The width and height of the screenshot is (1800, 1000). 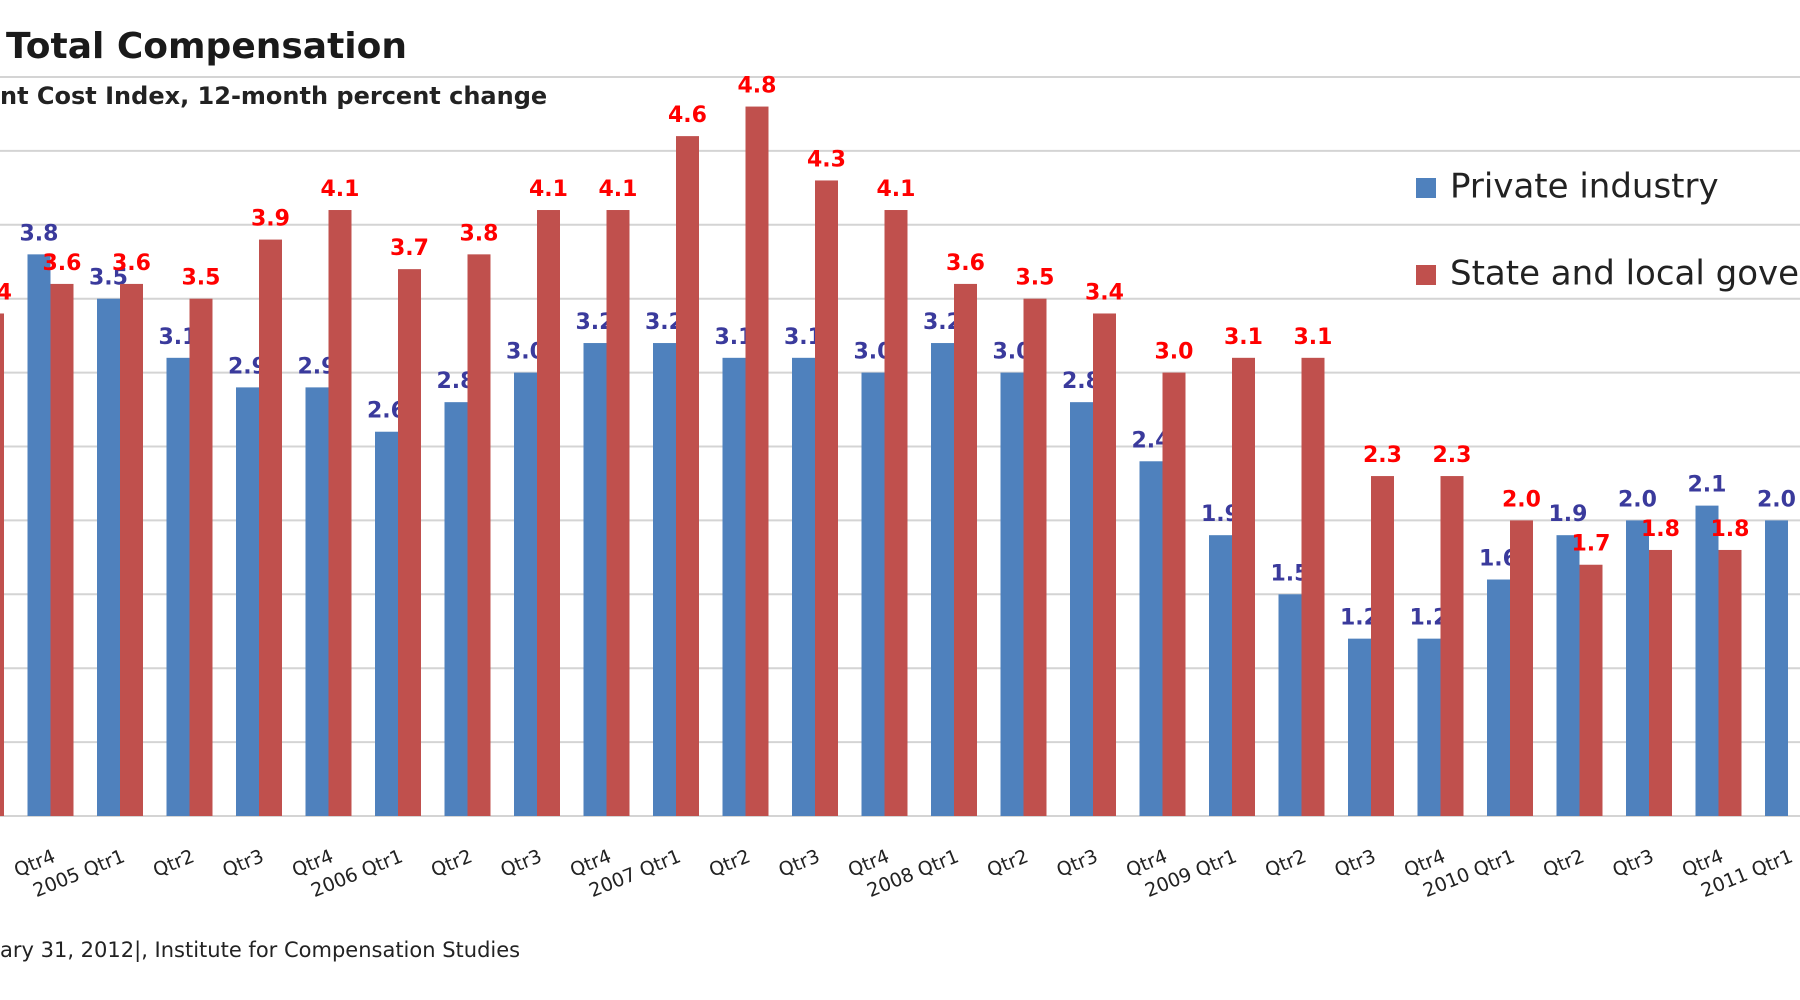 I want to click on value-label: 3.7, so click(x=409, y=248).